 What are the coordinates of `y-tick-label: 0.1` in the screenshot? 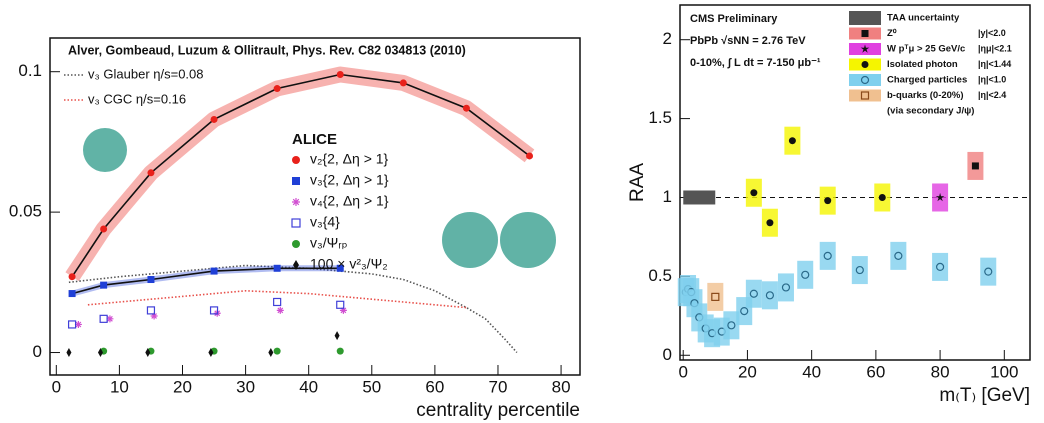 It's located at (30, 70).